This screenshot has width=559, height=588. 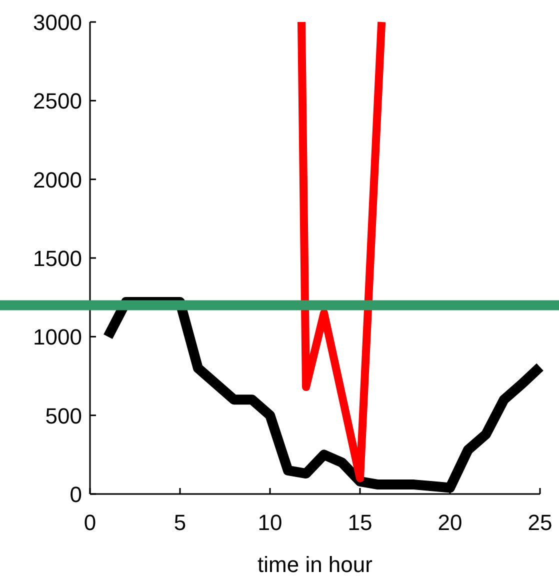 What do you see at coordinates (57, 22) in the screenshot?
I see `y-tick-label: 3000` at bounding box center [57, 22].